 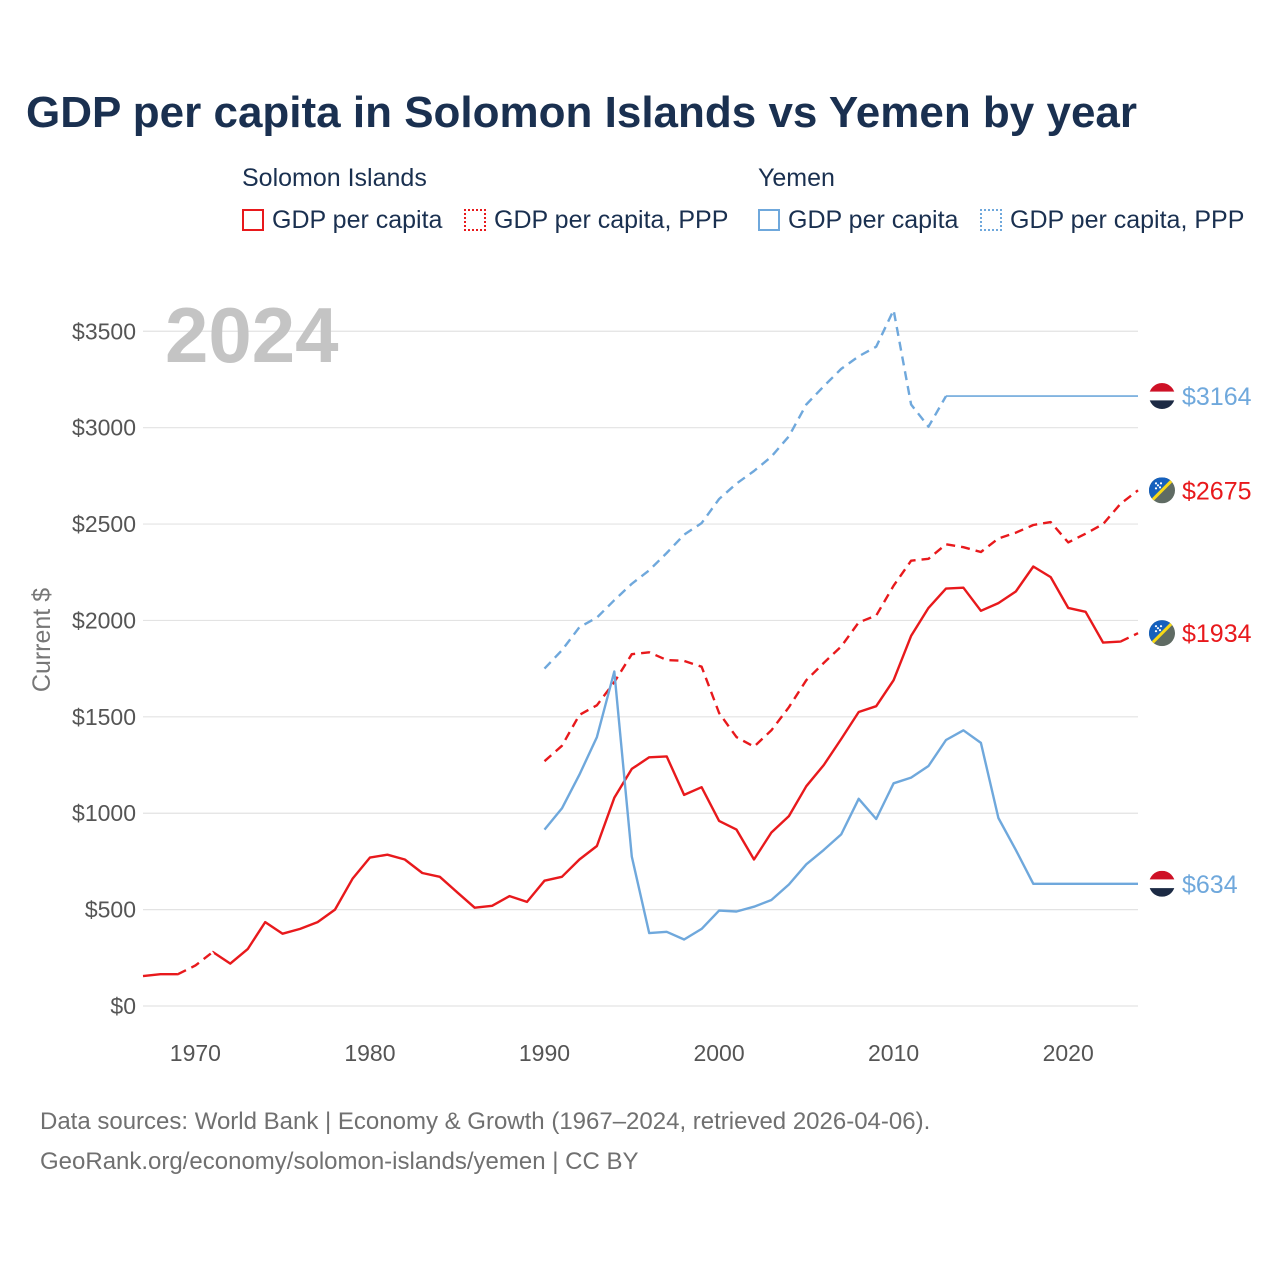 What do you see at coordinates (544, 1053) in the screenshot?
I see `x-tick-label-1990: 1990` at bounding box center [544, 1053].